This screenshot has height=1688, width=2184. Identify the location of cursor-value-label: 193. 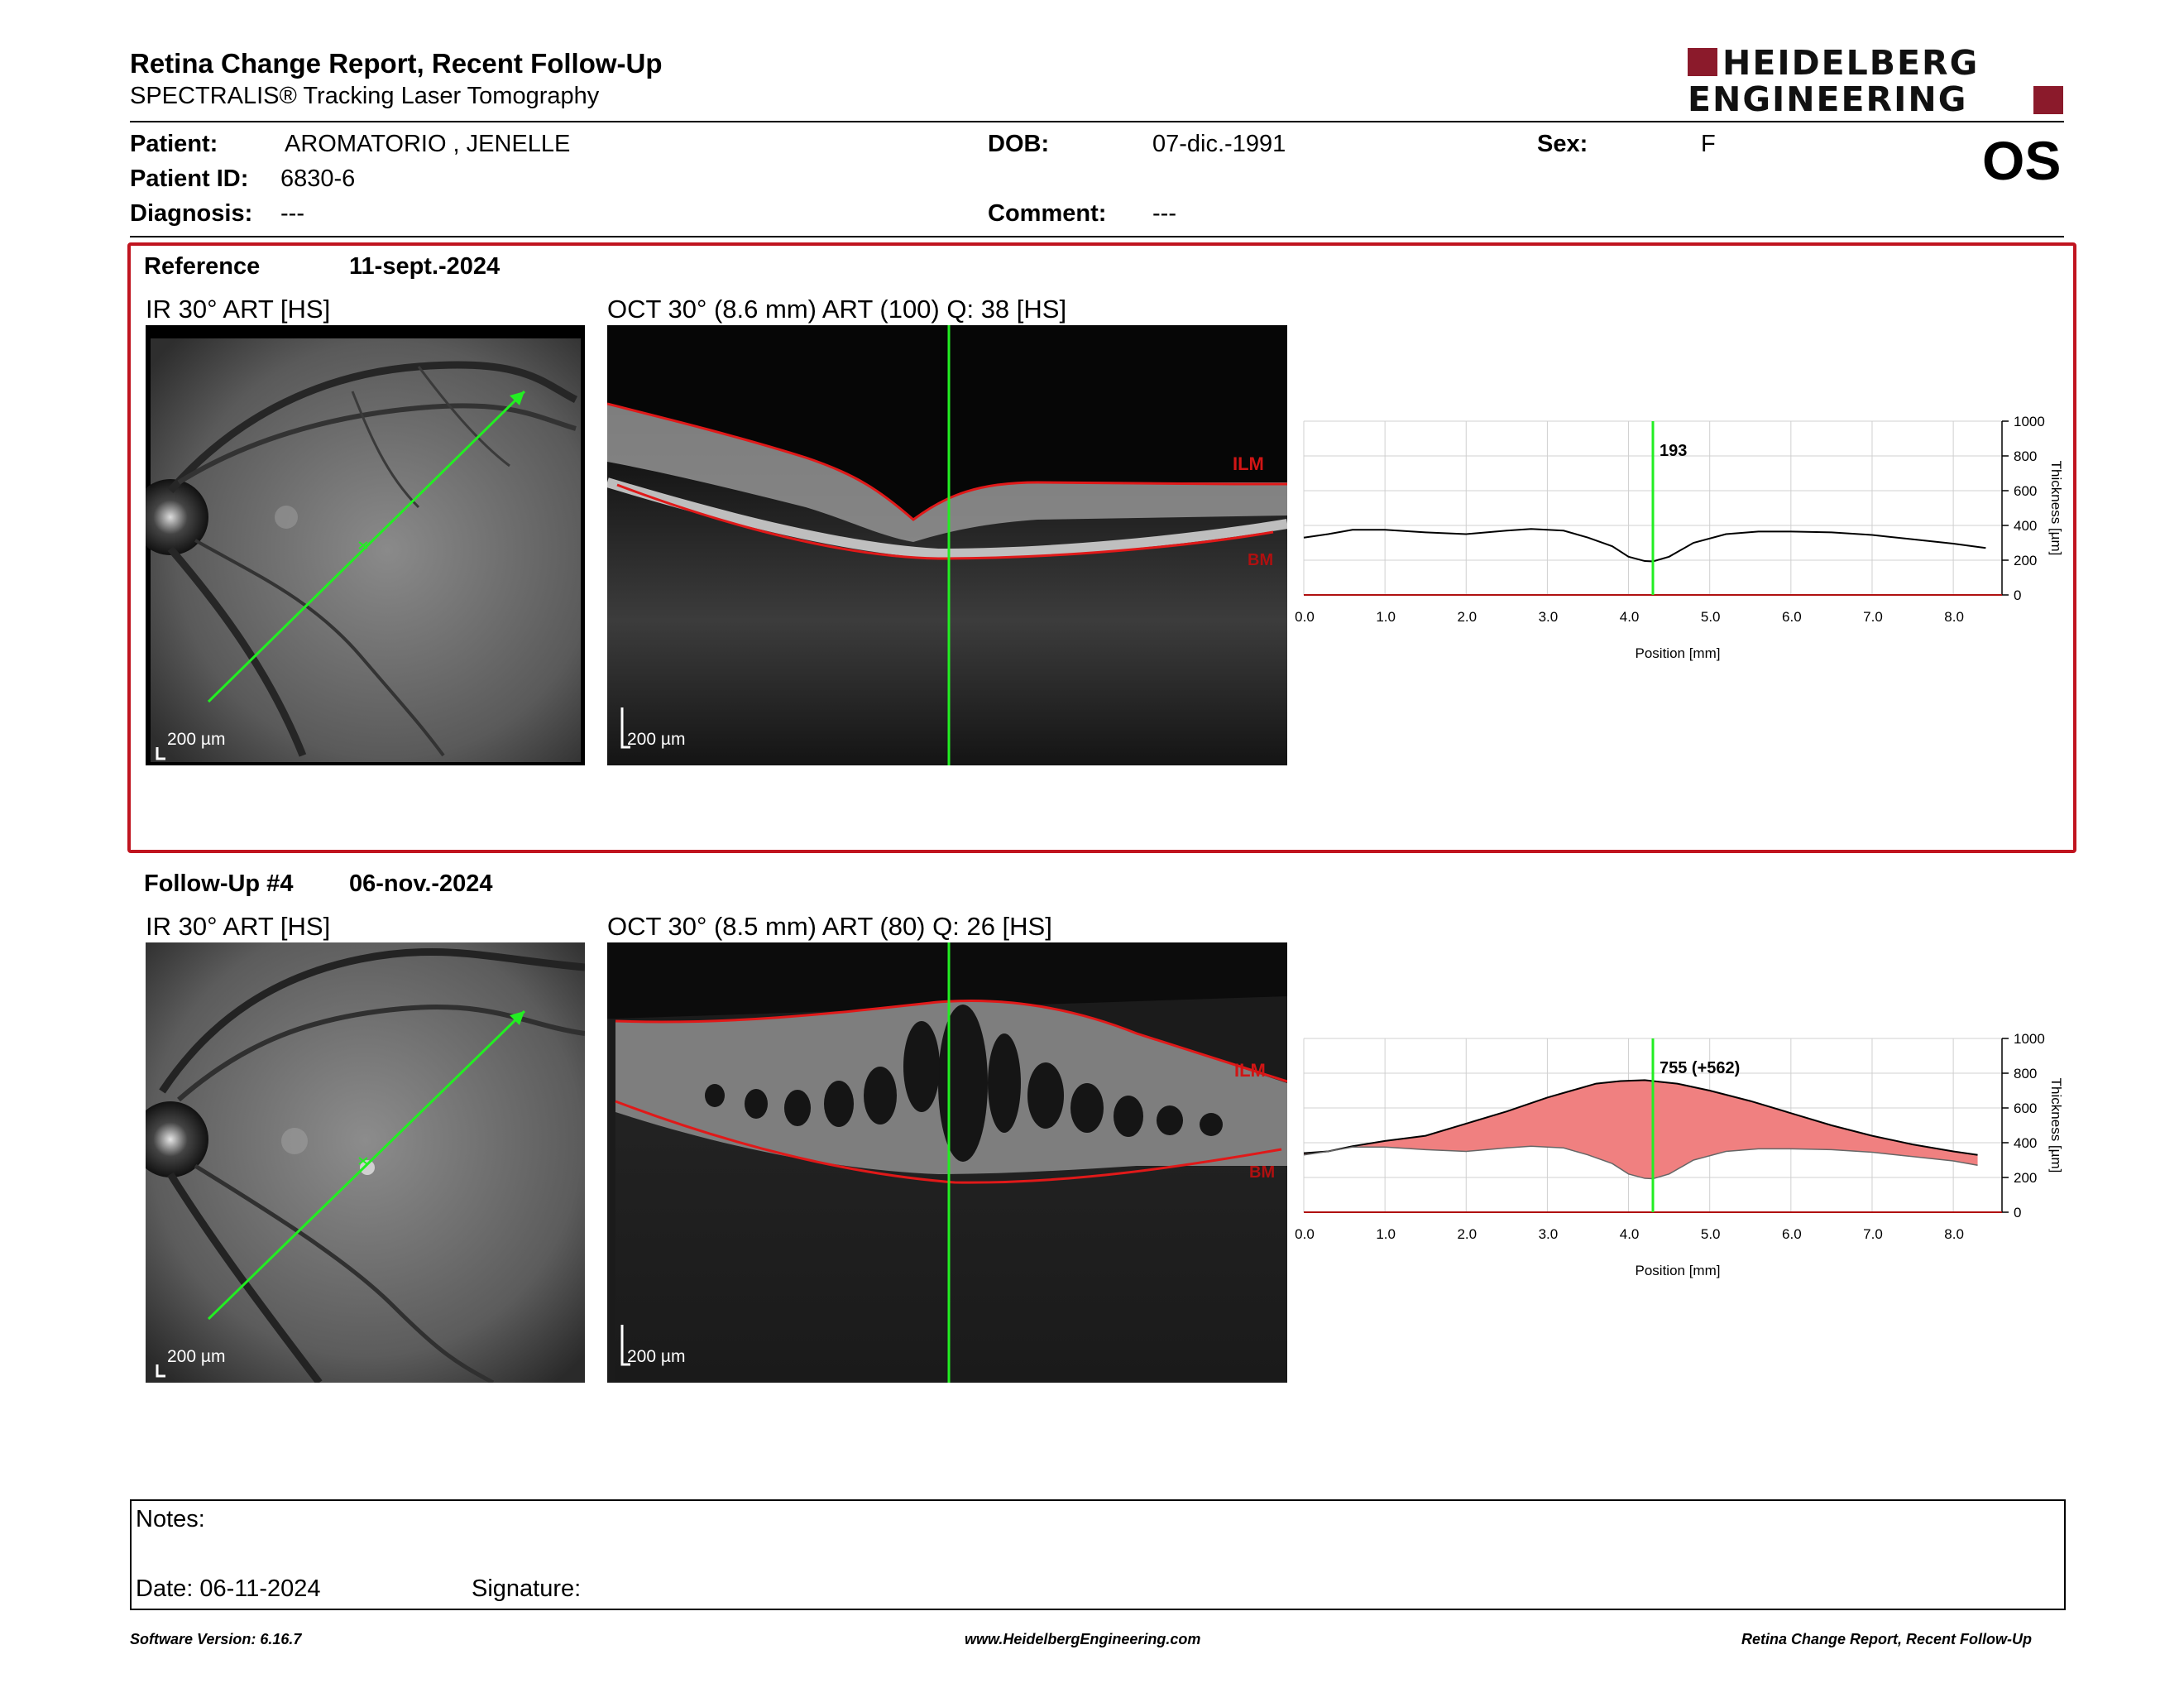
(1673, 451).